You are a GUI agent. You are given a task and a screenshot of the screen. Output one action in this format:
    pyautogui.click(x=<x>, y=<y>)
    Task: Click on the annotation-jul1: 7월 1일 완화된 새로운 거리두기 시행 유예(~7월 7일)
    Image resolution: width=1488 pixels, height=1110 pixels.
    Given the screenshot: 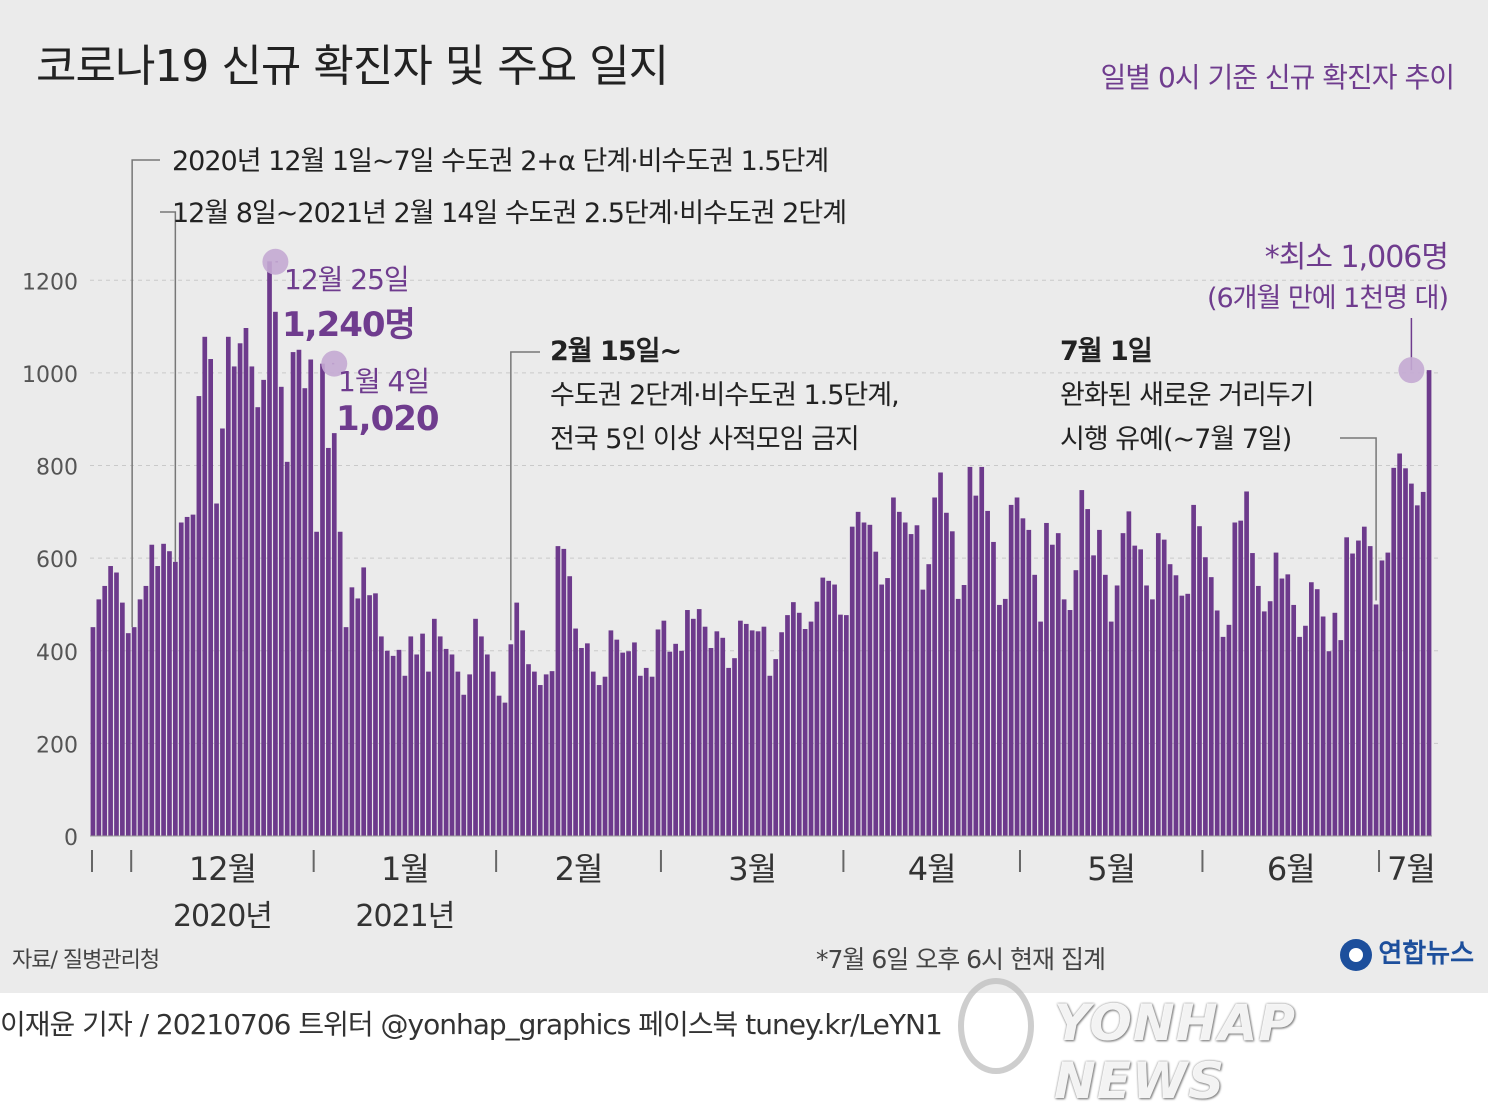 What is the action you would take?
    pyautogui.click(x=1187, y=396)
    